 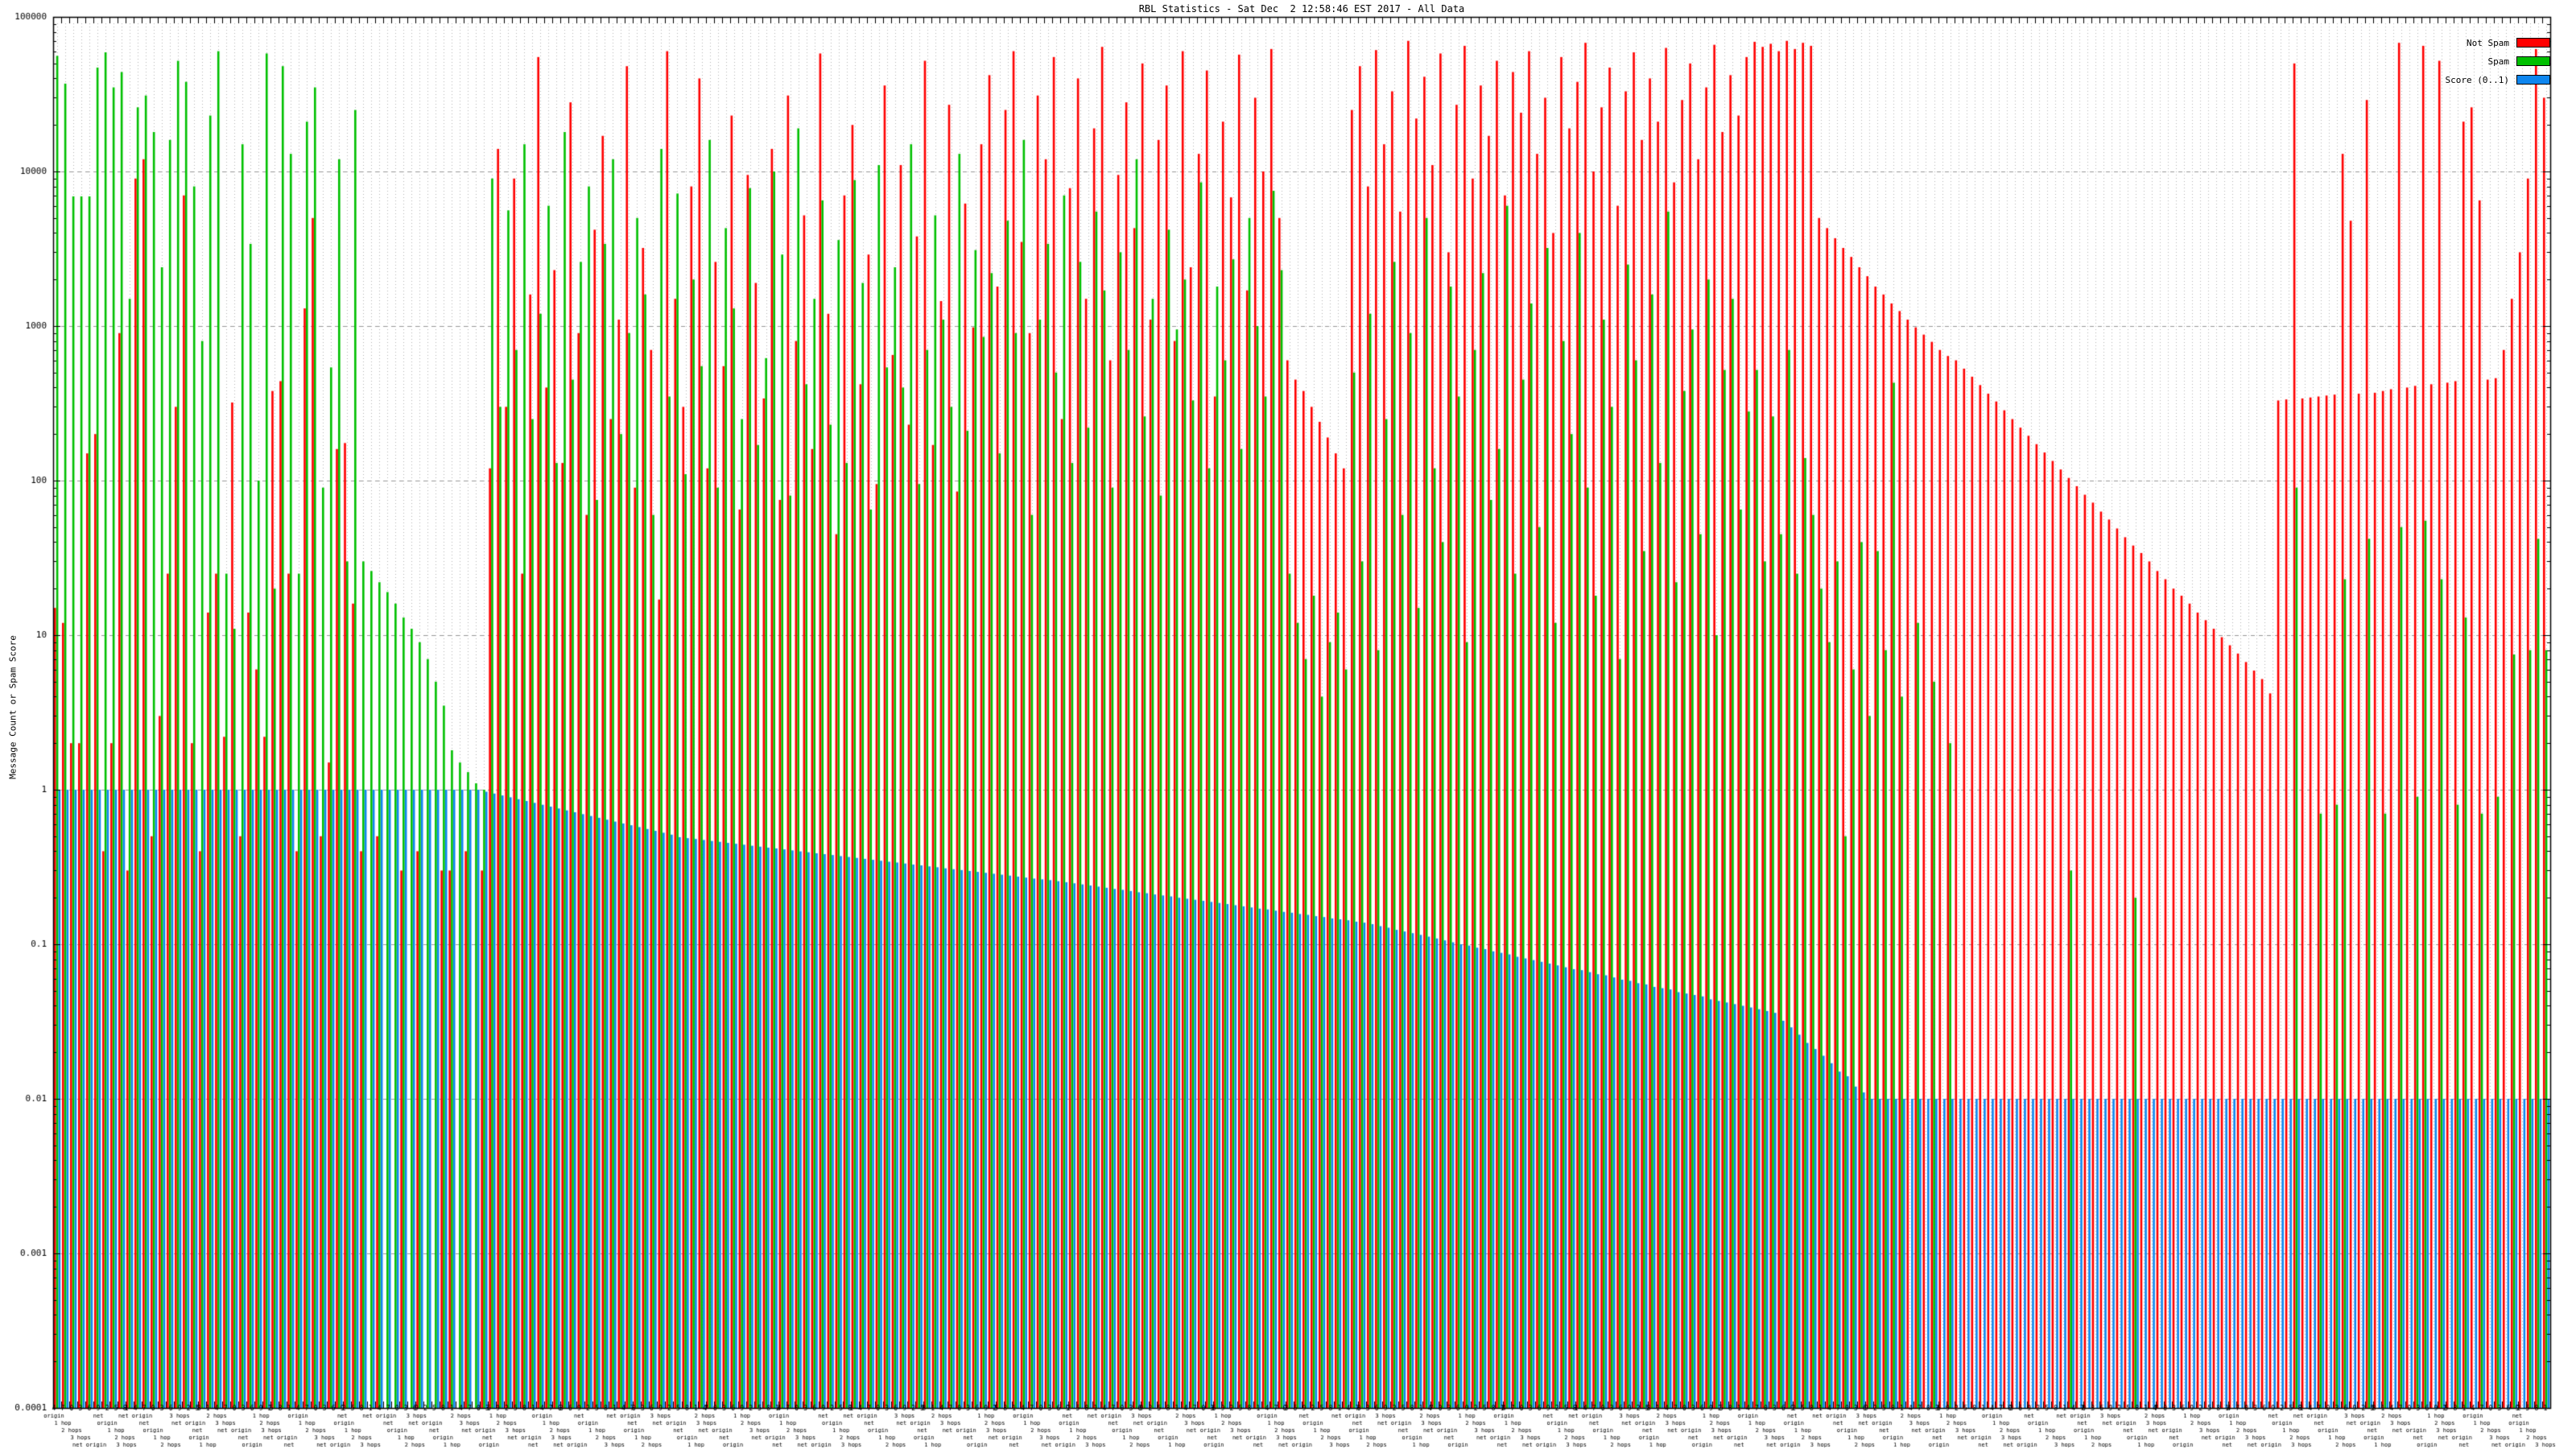 I want to click on legend-item-not-spam: Not Spam, so click(x=2498, y=42).